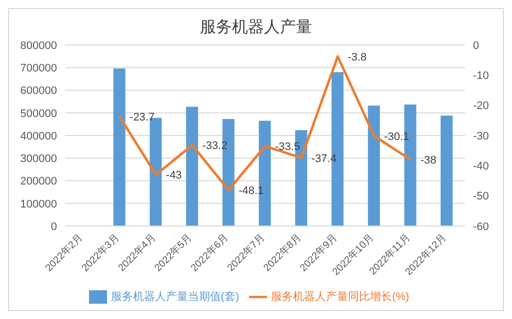 This screenshot has height=319, width=512. I want to click on y-tick-label: 300000, so click(38, 159).